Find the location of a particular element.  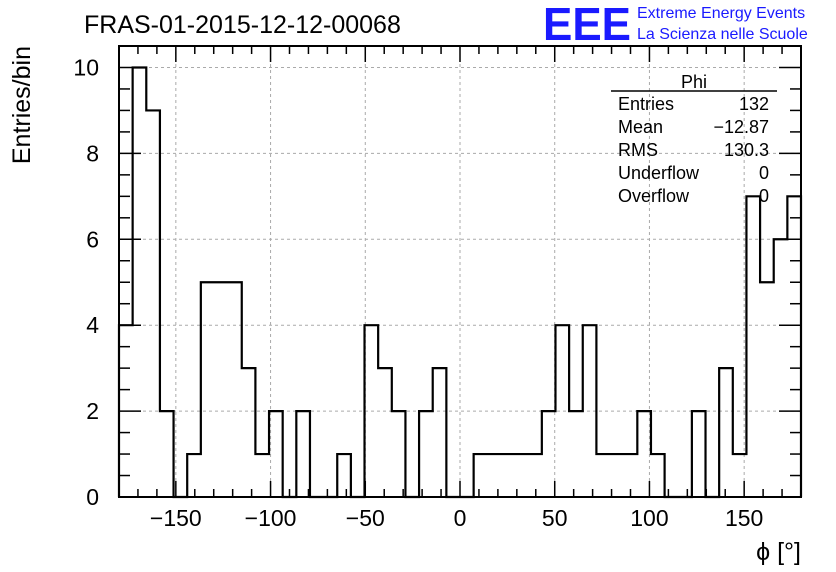

stats-title: Phi is located at coordinates (694, 82).